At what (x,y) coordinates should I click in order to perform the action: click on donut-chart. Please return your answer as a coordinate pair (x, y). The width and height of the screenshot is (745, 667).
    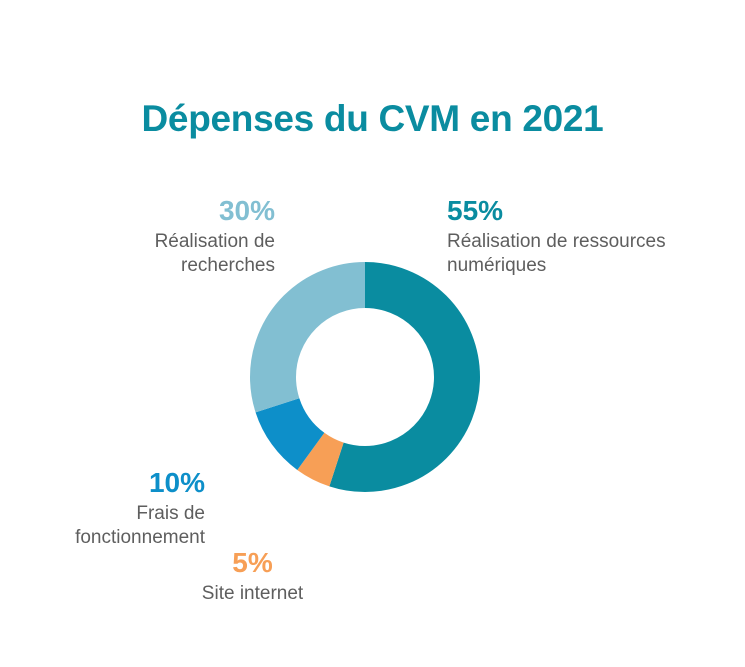
    Looking at the image, I should click on (365, 377).